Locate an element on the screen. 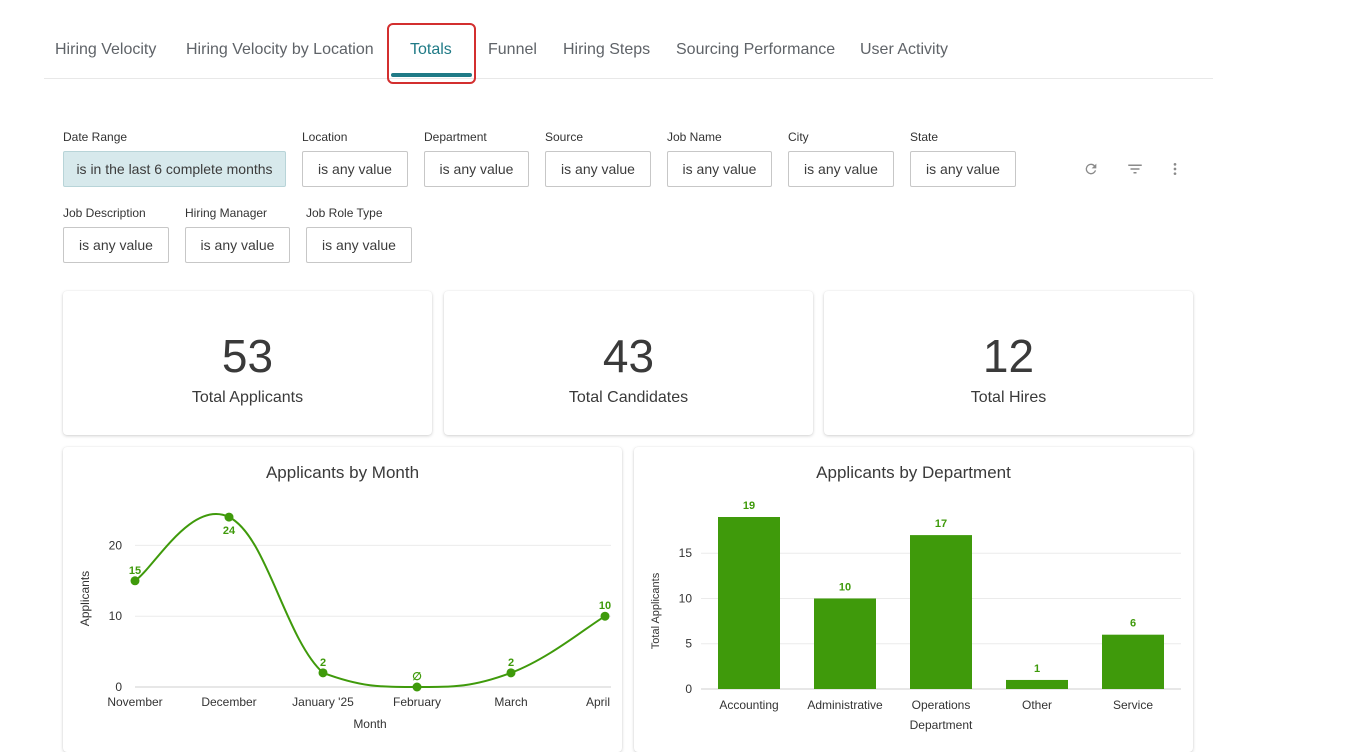 Image resolution: width=1354 pixels, height=752 pixels. data-label: ∅ is located at coordinates (417, 677).